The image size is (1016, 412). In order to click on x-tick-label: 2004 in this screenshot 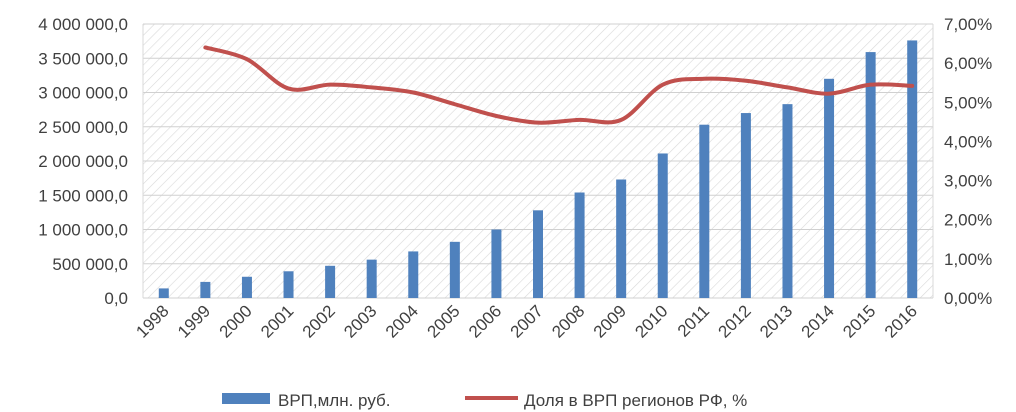, I will do `click(402, 321)`.